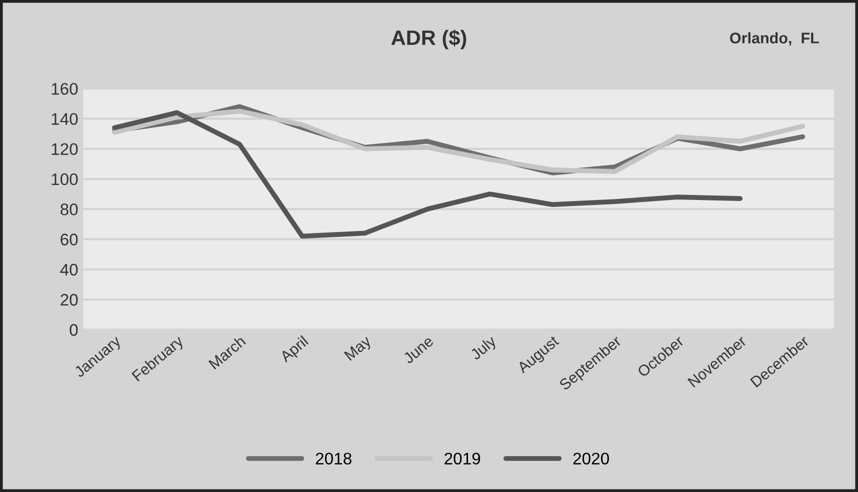 Image resolution: width=858 pixels, height=492 pixels. I want to click on y-tick-label: 60, so click(69, 240).